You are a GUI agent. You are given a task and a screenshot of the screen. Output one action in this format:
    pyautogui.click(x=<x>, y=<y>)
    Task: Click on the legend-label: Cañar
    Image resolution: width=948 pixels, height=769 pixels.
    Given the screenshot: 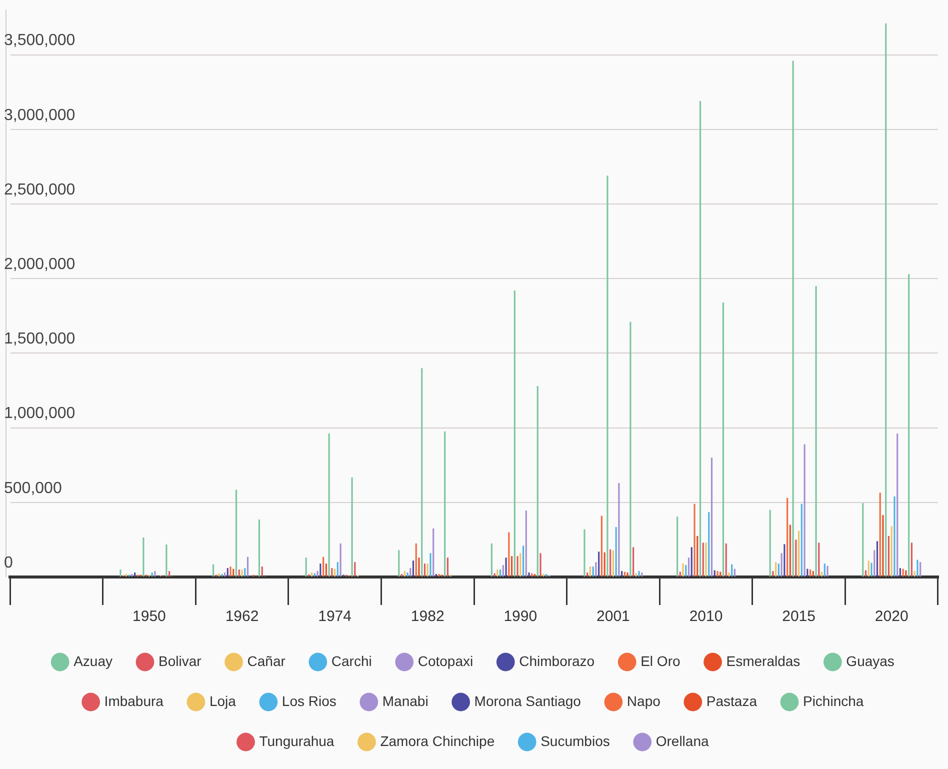 What is the action you would take?
    pyautogui.click(x=266, y=660)
    